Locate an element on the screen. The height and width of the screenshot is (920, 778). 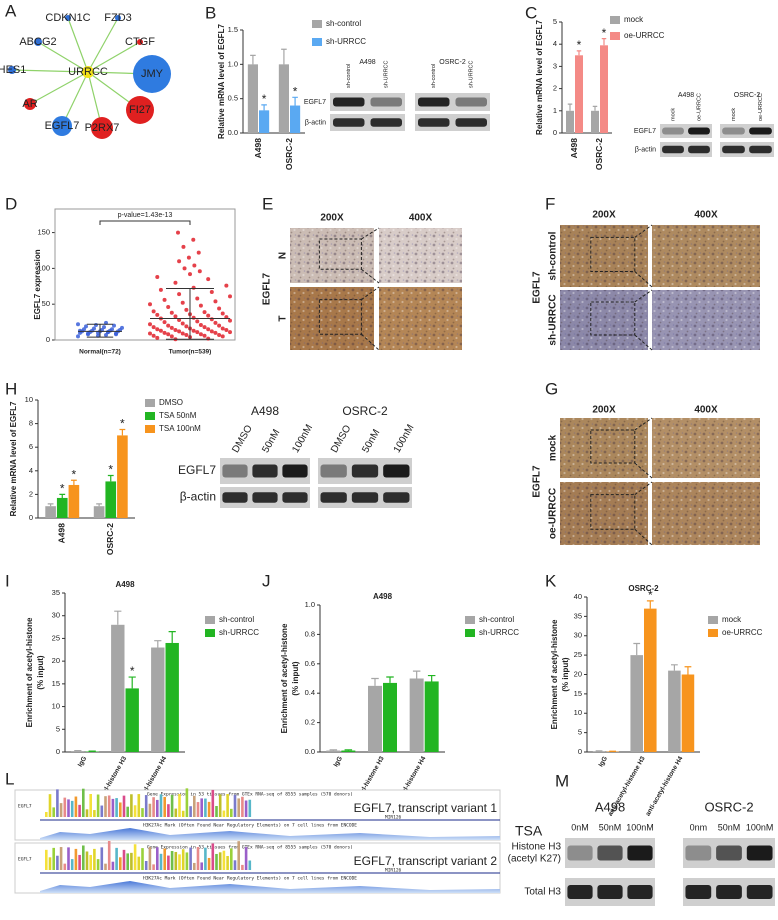
y-tick-label: 20 is located at coordinates (56, 660).